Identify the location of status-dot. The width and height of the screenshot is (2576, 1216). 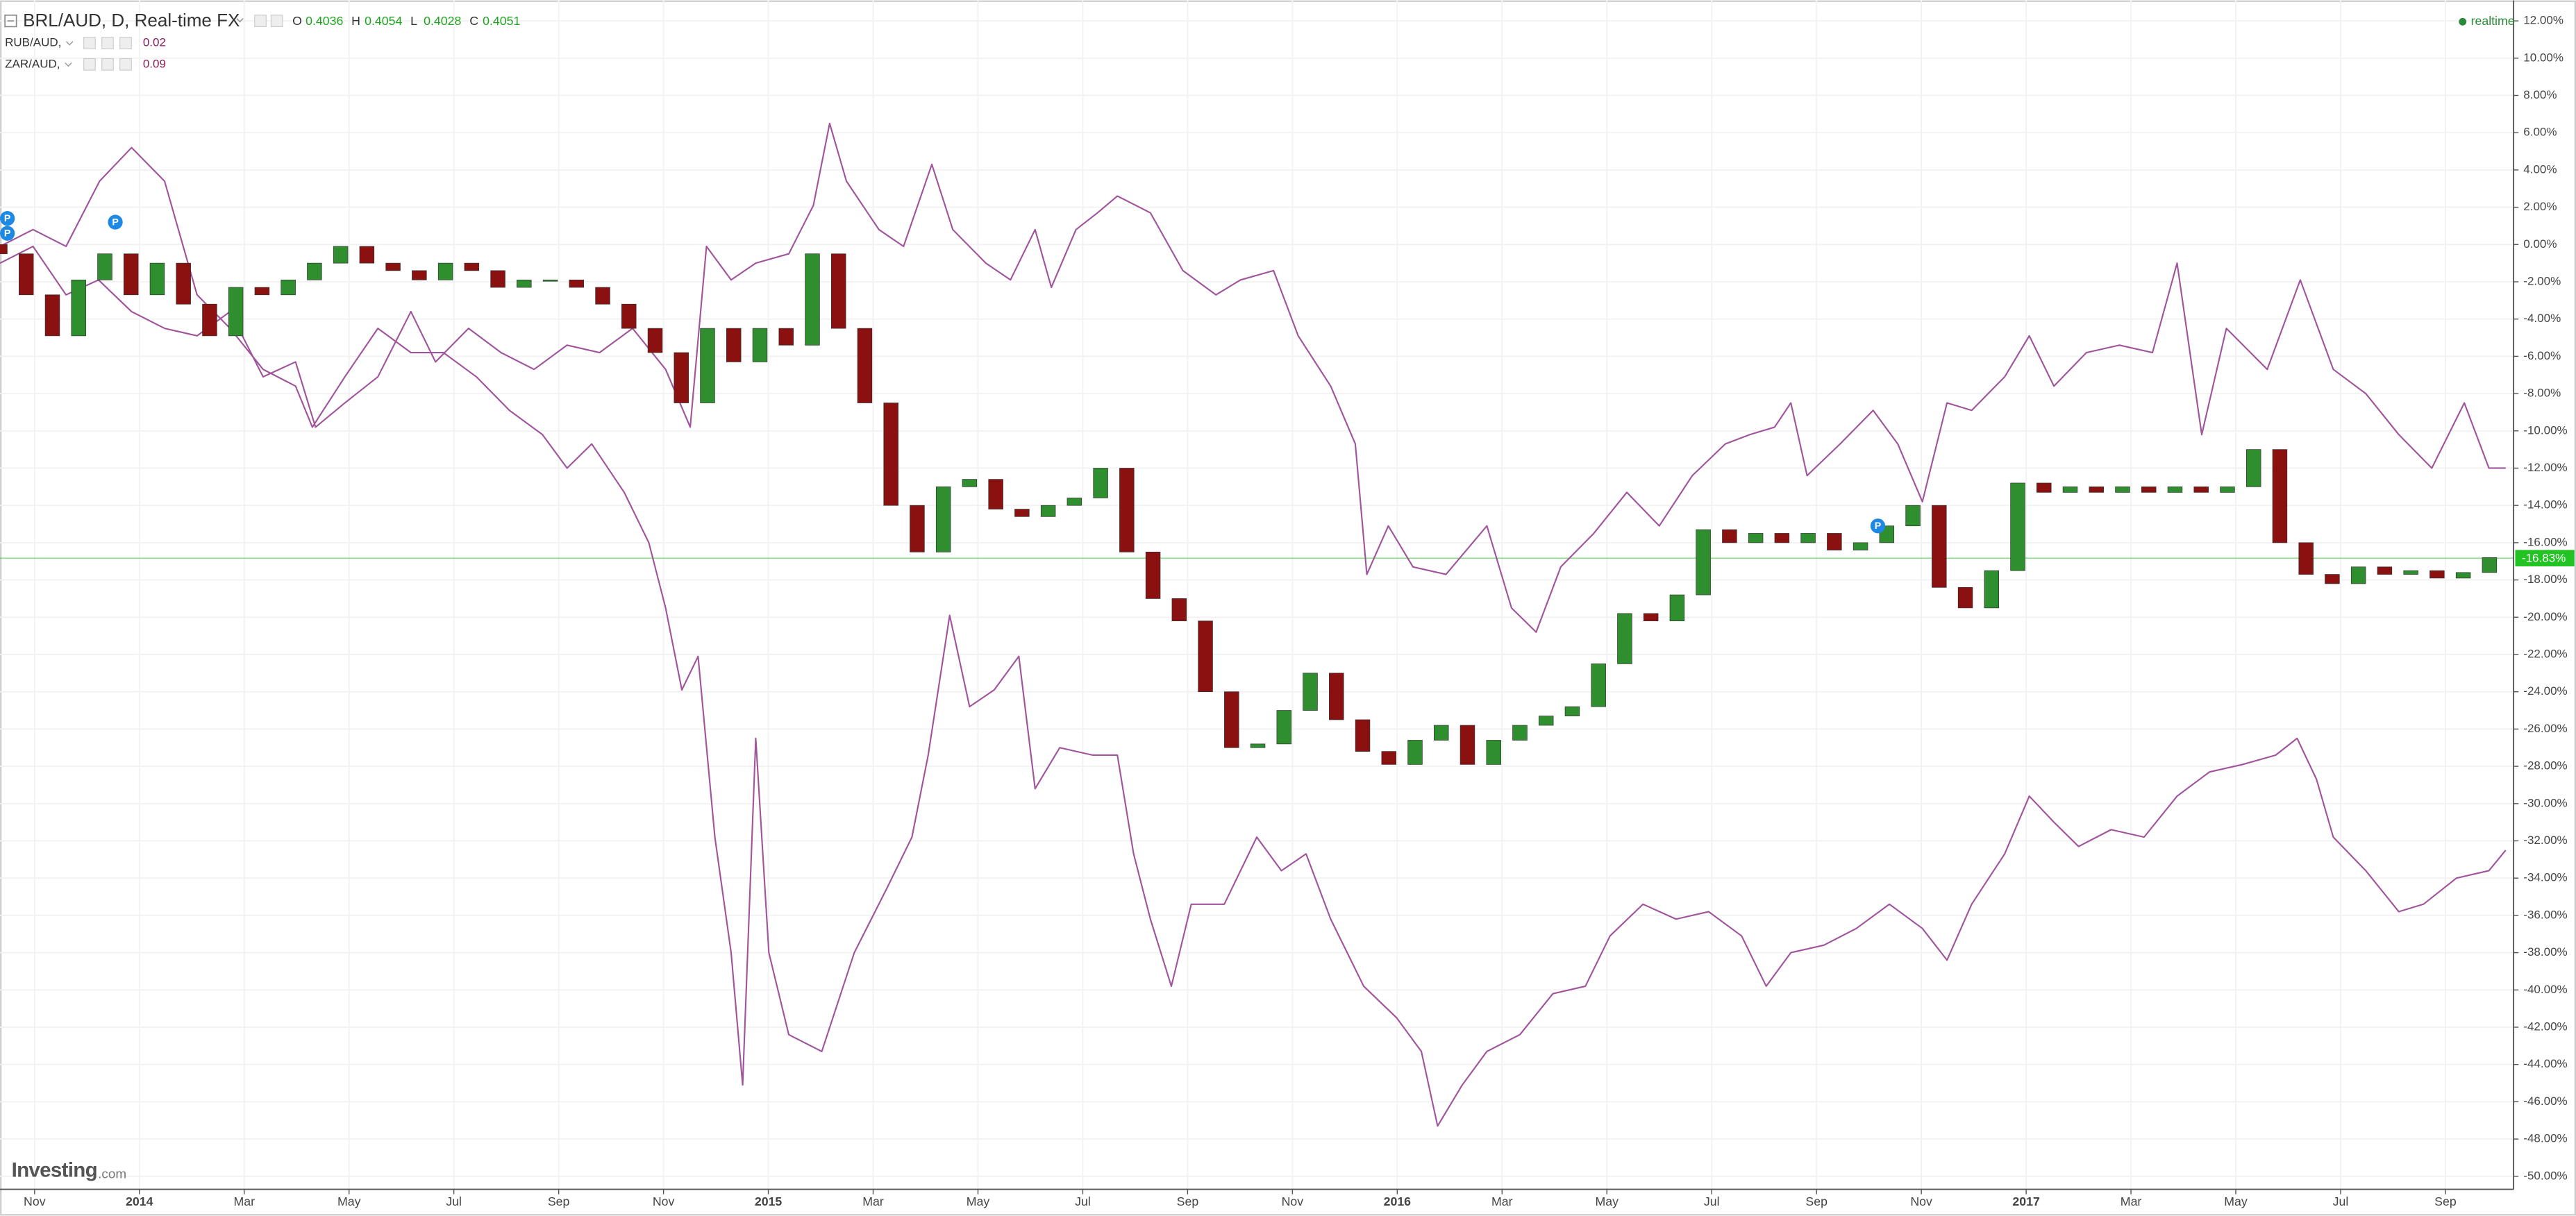
(2463, 21).